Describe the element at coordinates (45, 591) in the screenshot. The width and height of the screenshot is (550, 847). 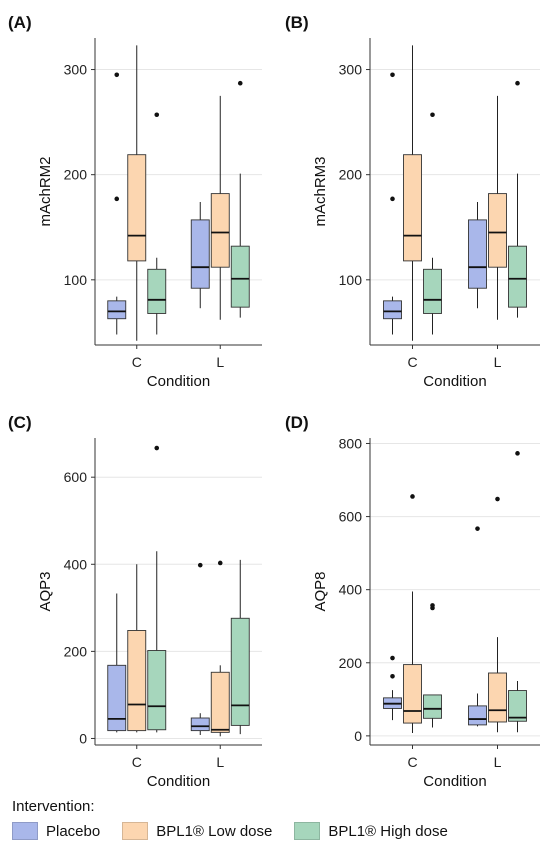
I see `y-axis-label: AQP3` at that location.